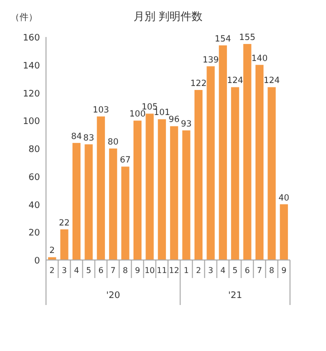  What do you see at coordinates (161, 270) in the screenshot?
I see `x-tick-label: 11` at bounding box center [161, 270].